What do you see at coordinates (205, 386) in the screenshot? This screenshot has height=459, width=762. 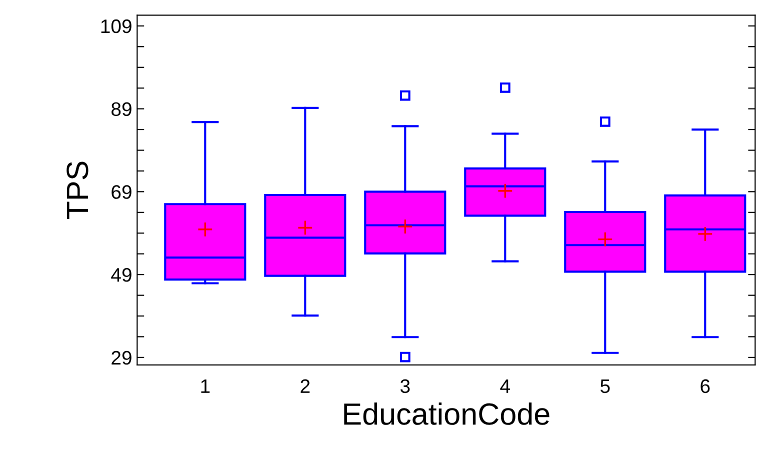 I see `x-tick-label: 1` at bounding box center [205, 386].